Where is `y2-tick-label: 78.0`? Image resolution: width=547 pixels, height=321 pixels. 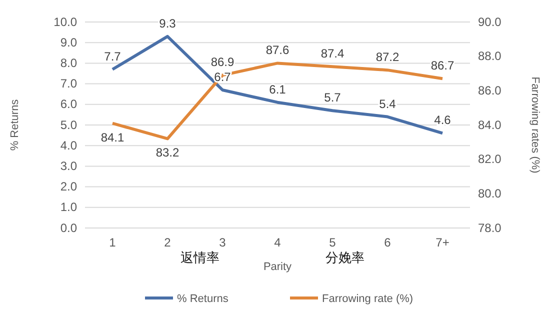 y2-tick-label: 78.0 is located at coordinates (490, 227).